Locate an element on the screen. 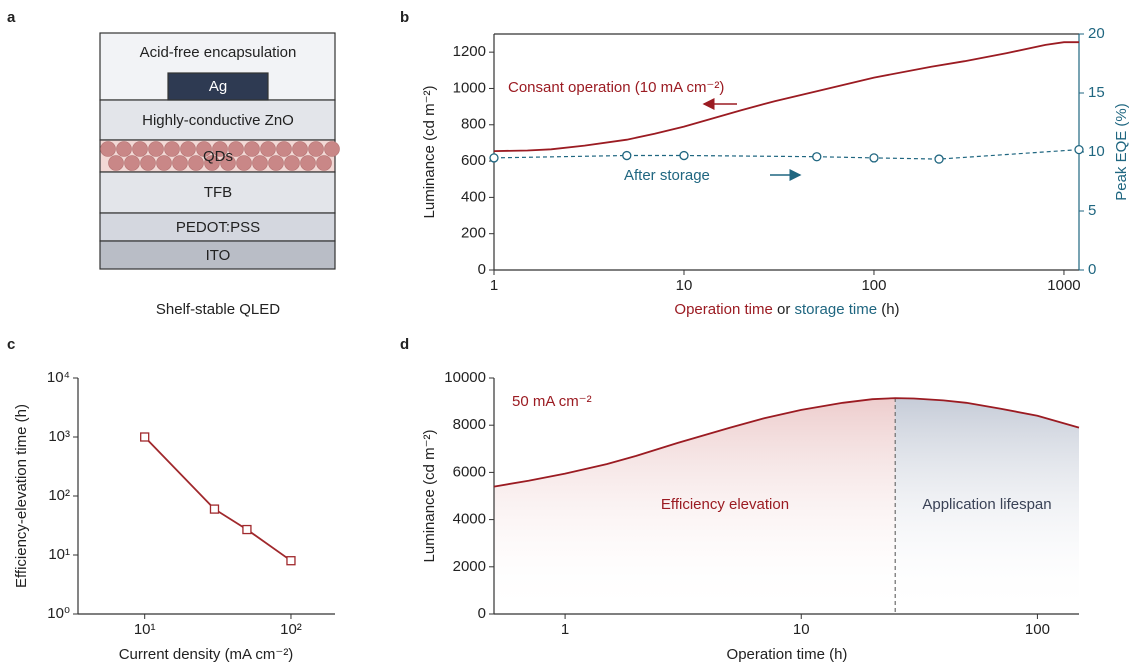 Image resolution: width=1134 pixels, height=663 pixels. y-tick-label: 800 is located at coordinates (473, 124).